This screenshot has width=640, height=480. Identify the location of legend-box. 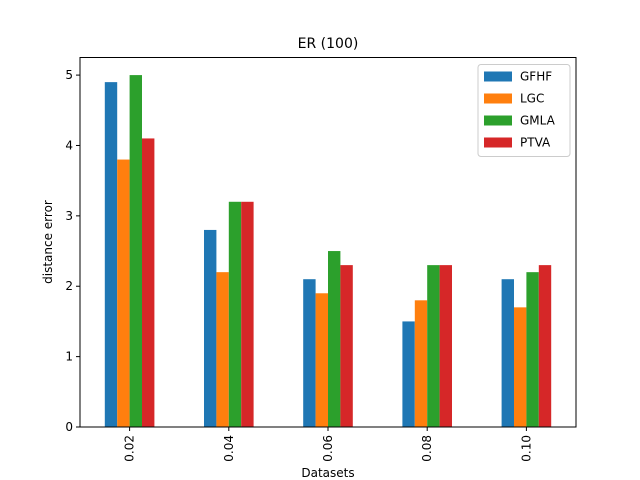
(524, 110).